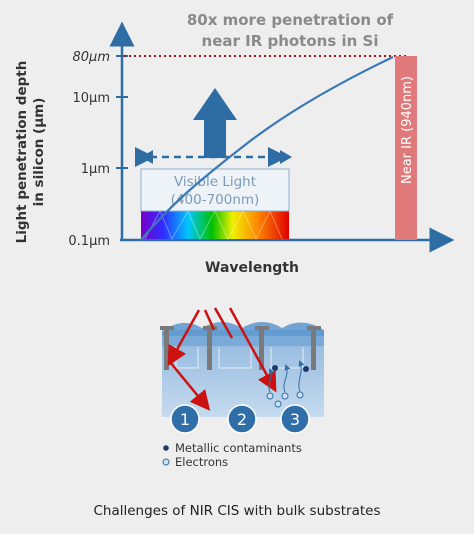 This screenshot has width=474, height=534. What do you see at coordinates (147, 157) in the screenshot?
I see `visible-range-arrow-left-head` at bounding box center [147, 157].